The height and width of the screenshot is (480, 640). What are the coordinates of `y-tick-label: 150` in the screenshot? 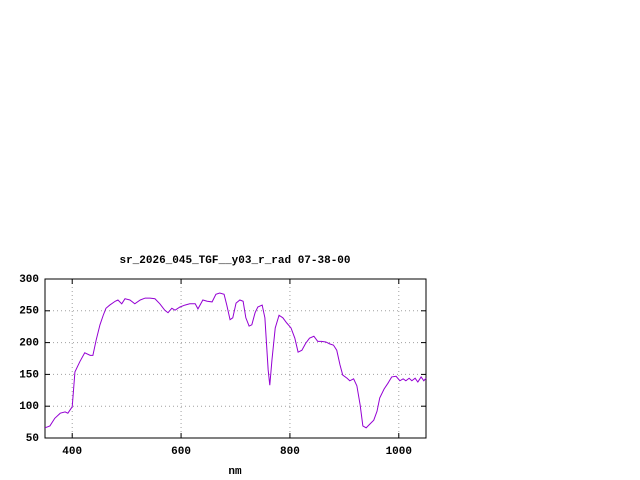 It's located at (29, 375).